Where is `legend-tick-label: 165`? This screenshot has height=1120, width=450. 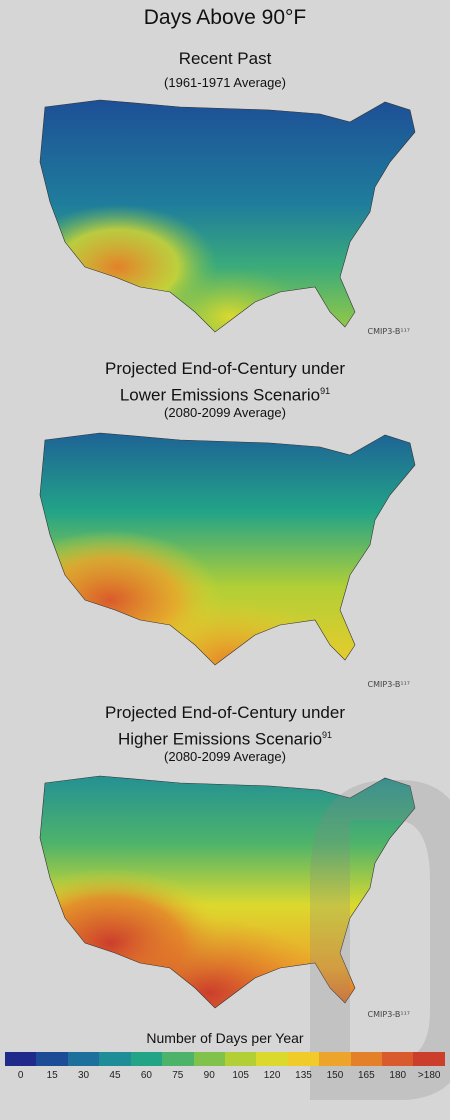
legend-tick-label: 165 is located at coordinates (366, 1075).